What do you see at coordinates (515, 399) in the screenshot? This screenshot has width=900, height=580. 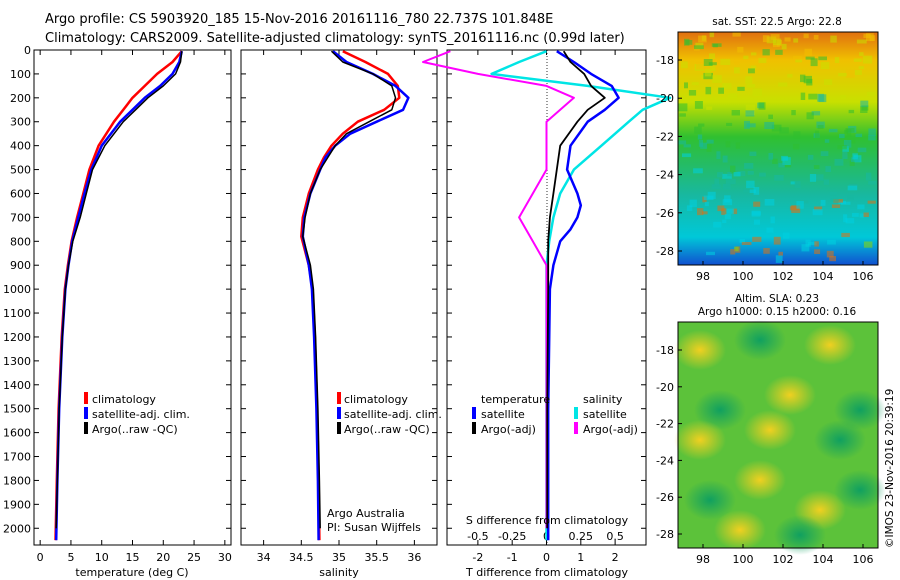 I see `legend-title-temperature: temperature` at bounding box center [515, 399].